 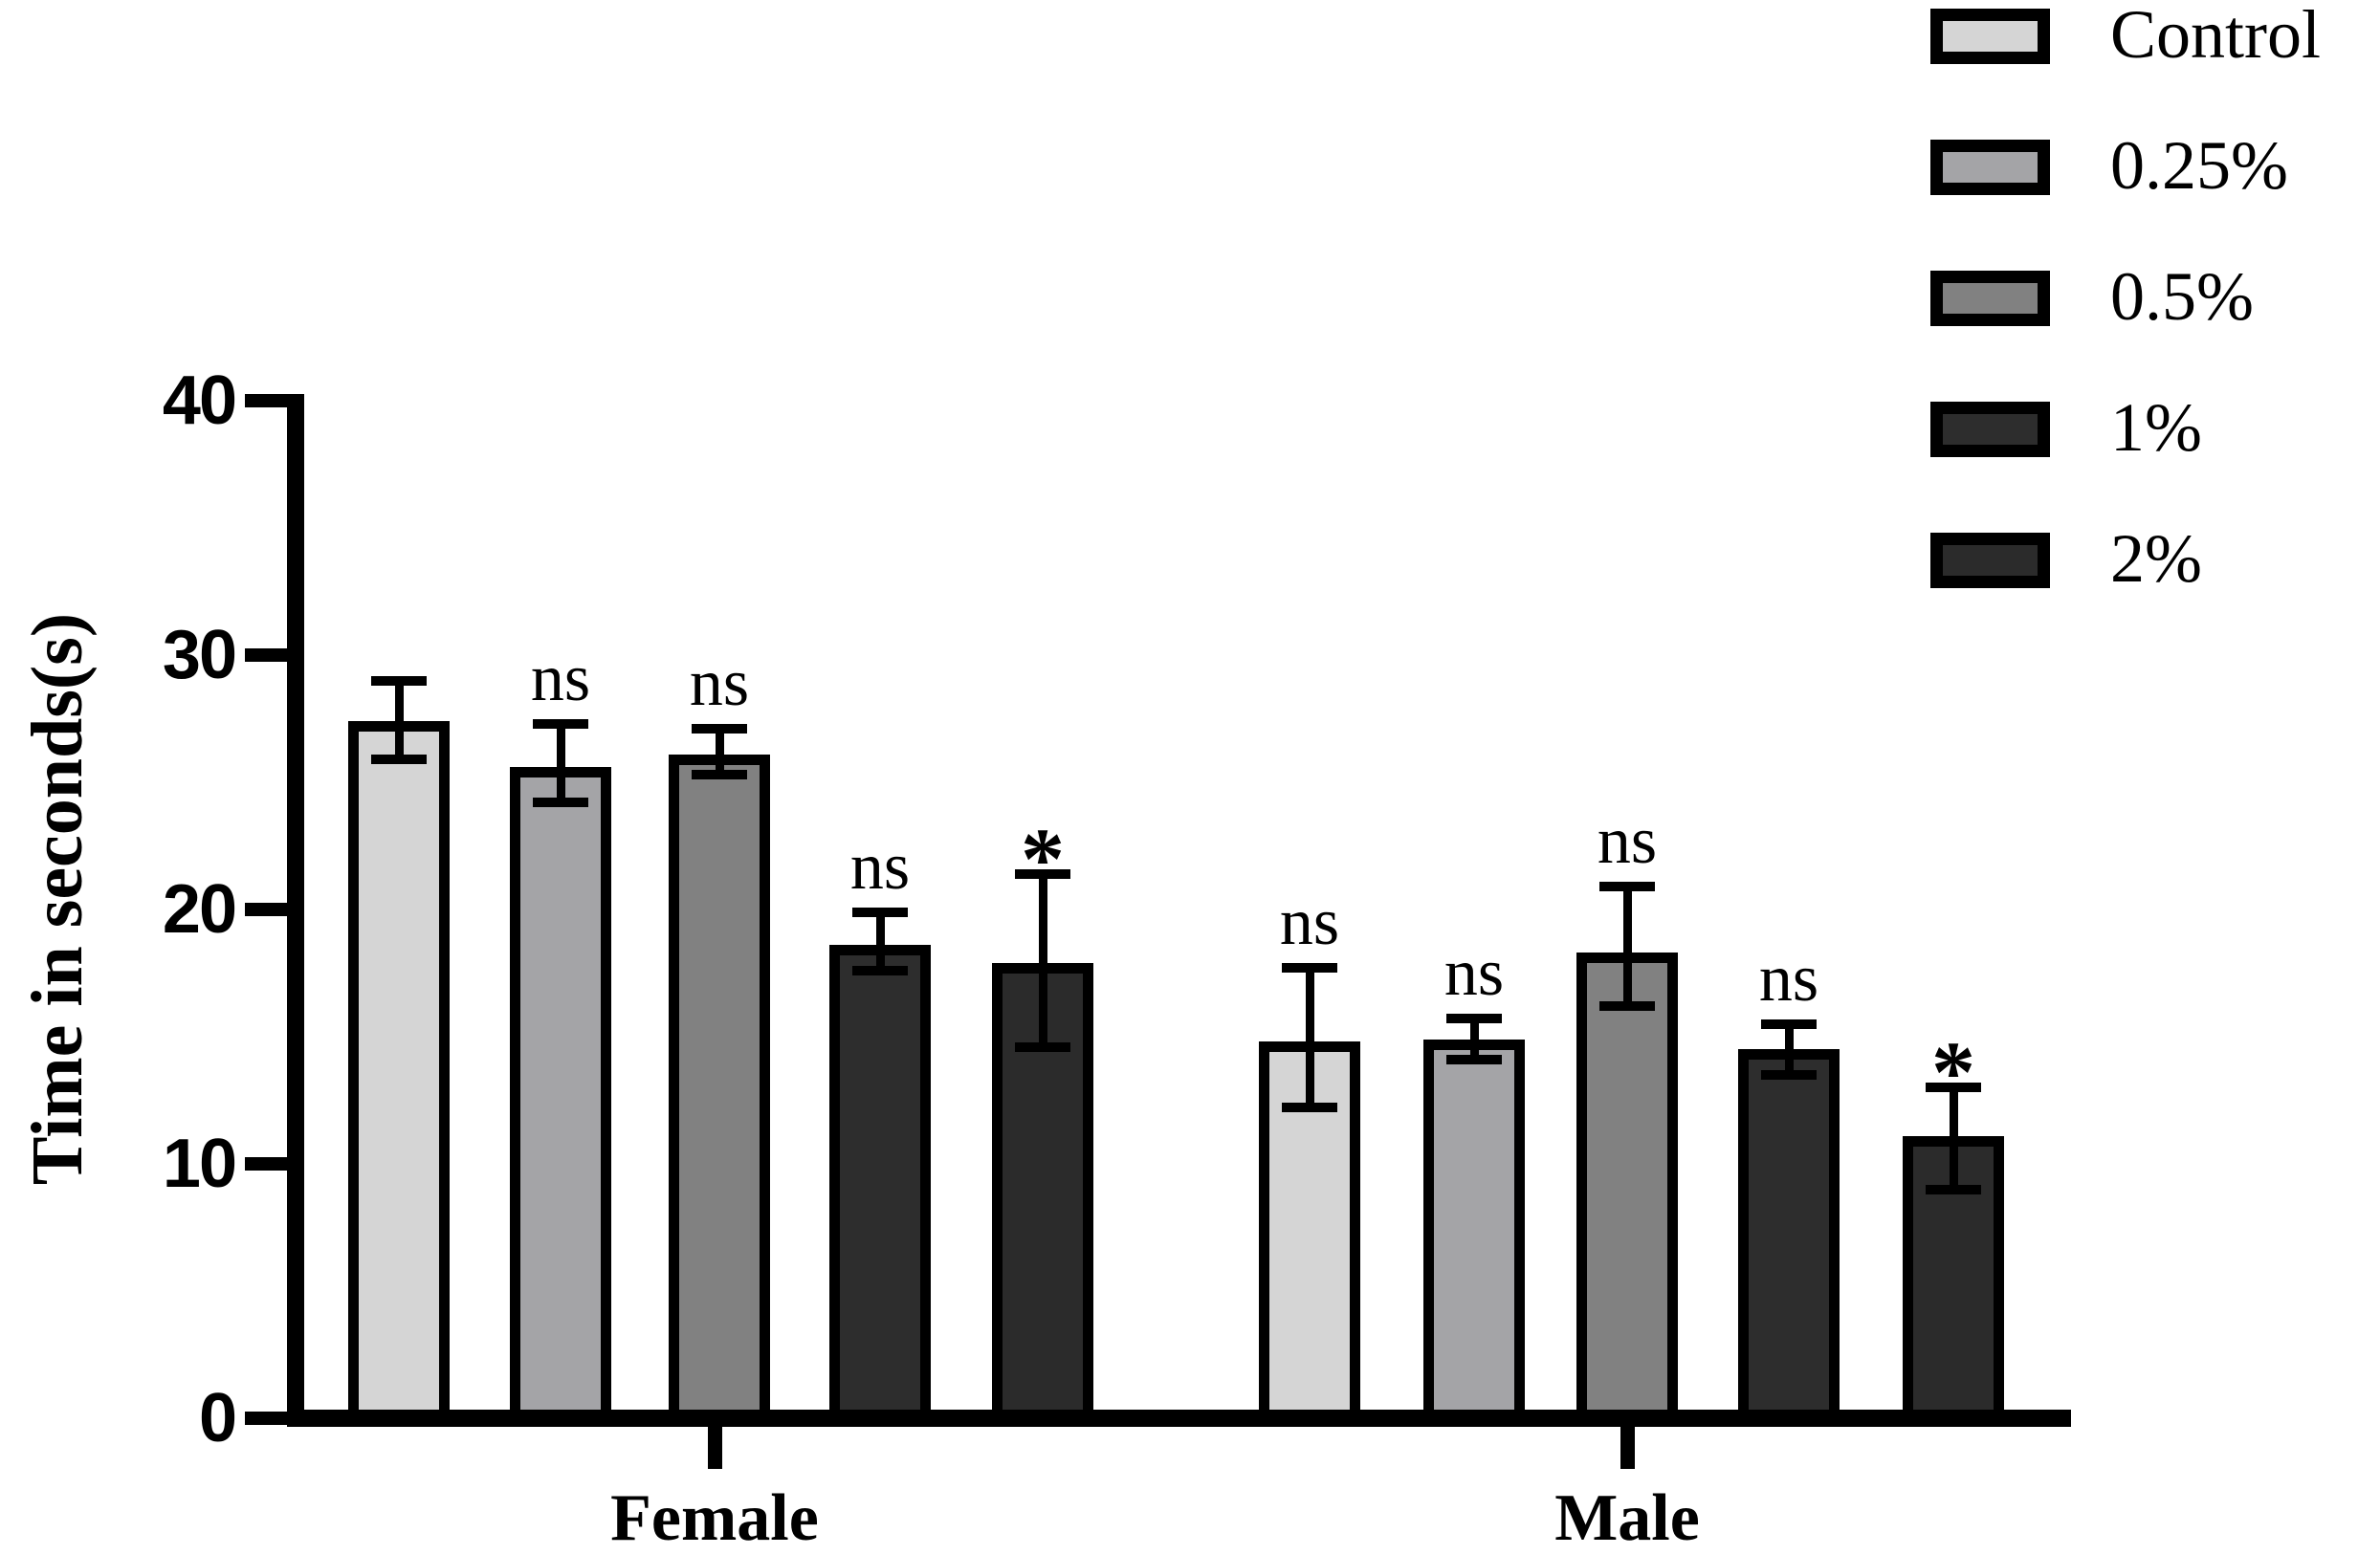 What do you see at coordinates (1990, 167) in the screenshot?
I see `legend-swatch-0.25pct` at bounding box center [1990, 167].